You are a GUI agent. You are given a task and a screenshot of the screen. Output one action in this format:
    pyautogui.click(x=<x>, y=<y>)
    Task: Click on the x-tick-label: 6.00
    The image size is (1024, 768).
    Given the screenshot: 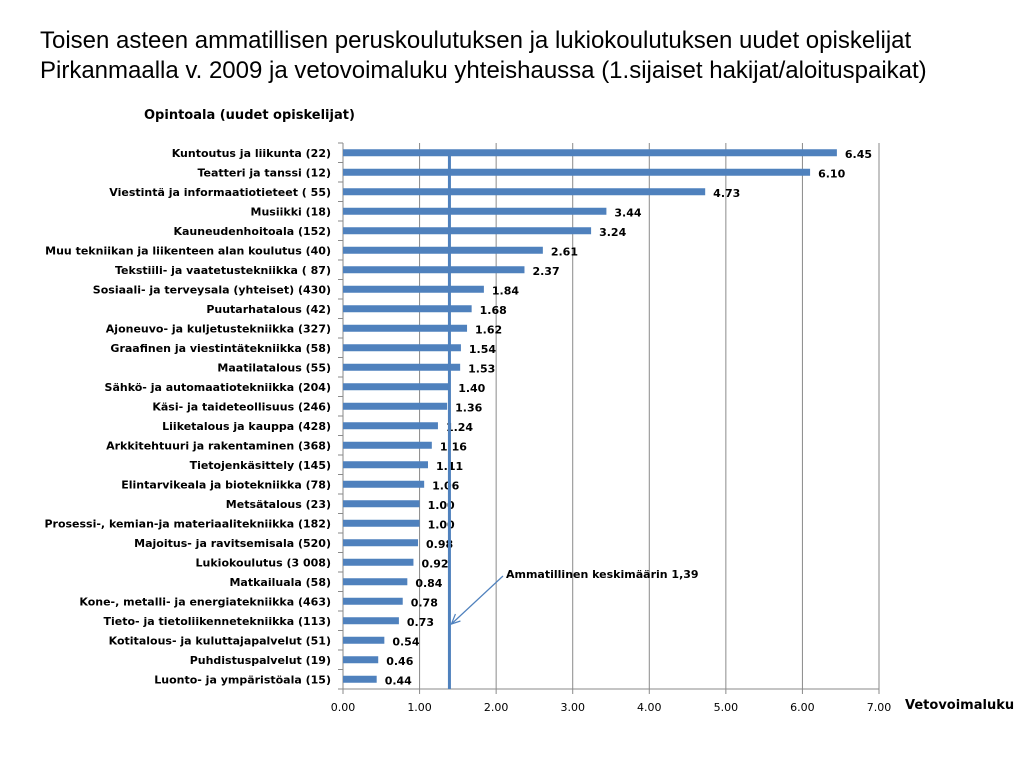 What is the action you would take?
    pyautogui.click(x=802, y=707)
    